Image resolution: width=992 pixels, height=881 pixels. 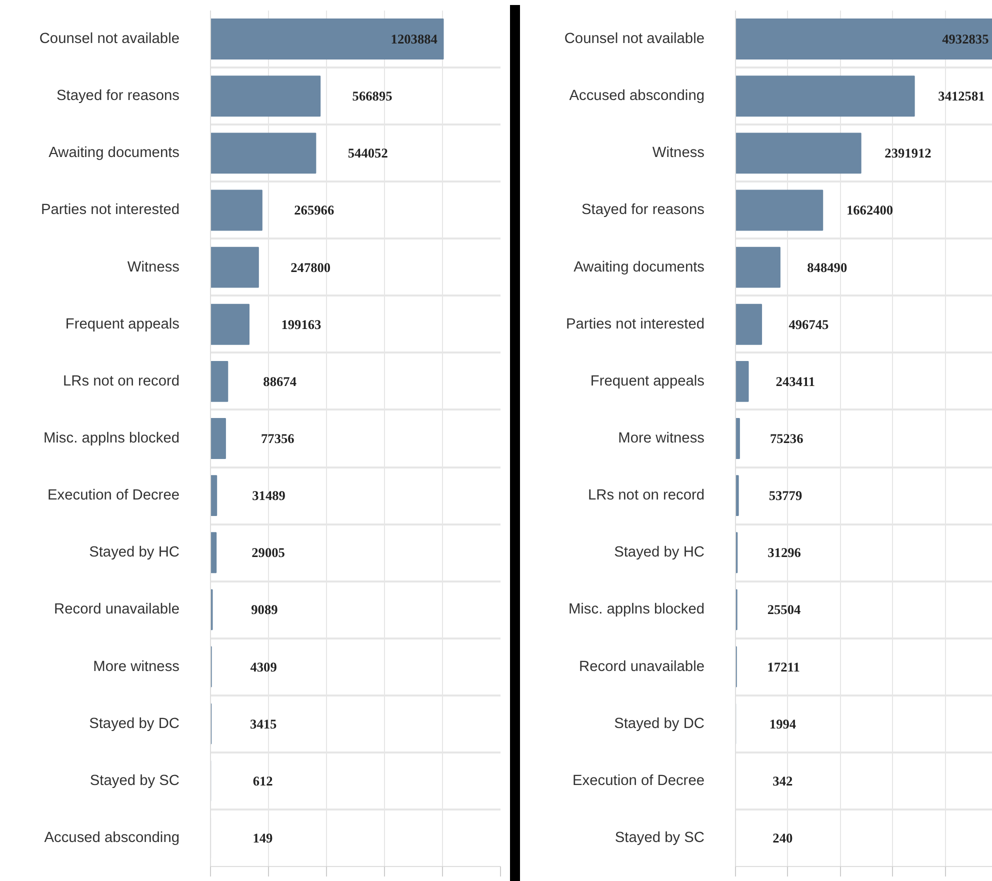 I want to click on data-label: 496745, so click(x=809, y=324).